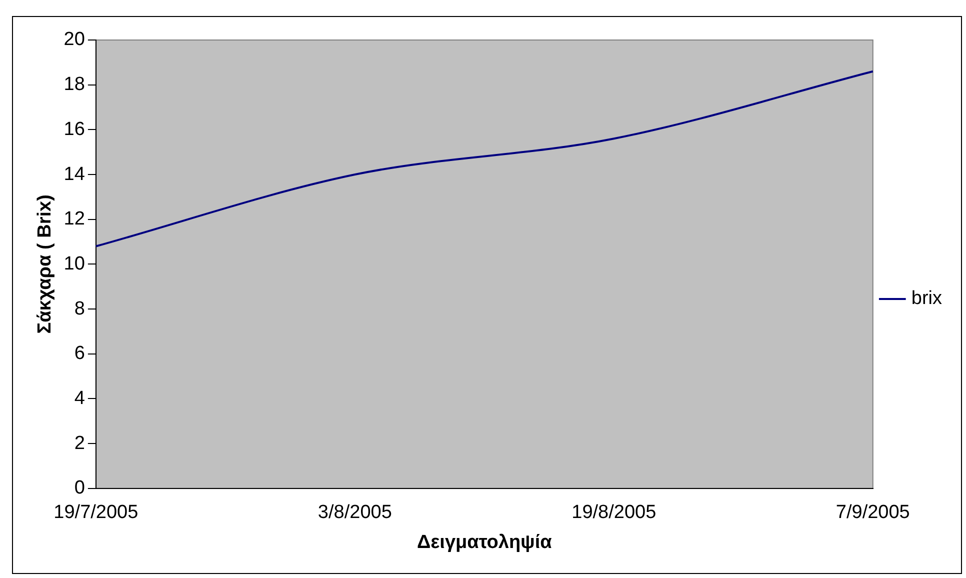  Describe the element at coordinates (75, 174) in the screenshot. I see `y-tick-label: 14` at that location.